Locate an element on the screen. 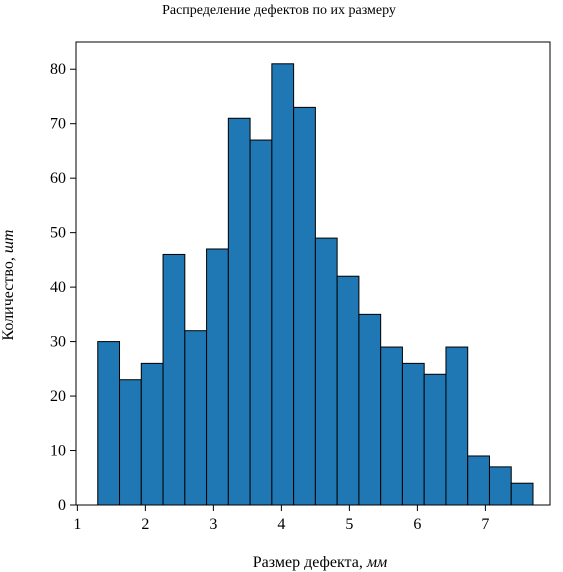 The height and width of the screenshot is (572, 563). y-tick-label: 0 is located at coordinates (62, 505).